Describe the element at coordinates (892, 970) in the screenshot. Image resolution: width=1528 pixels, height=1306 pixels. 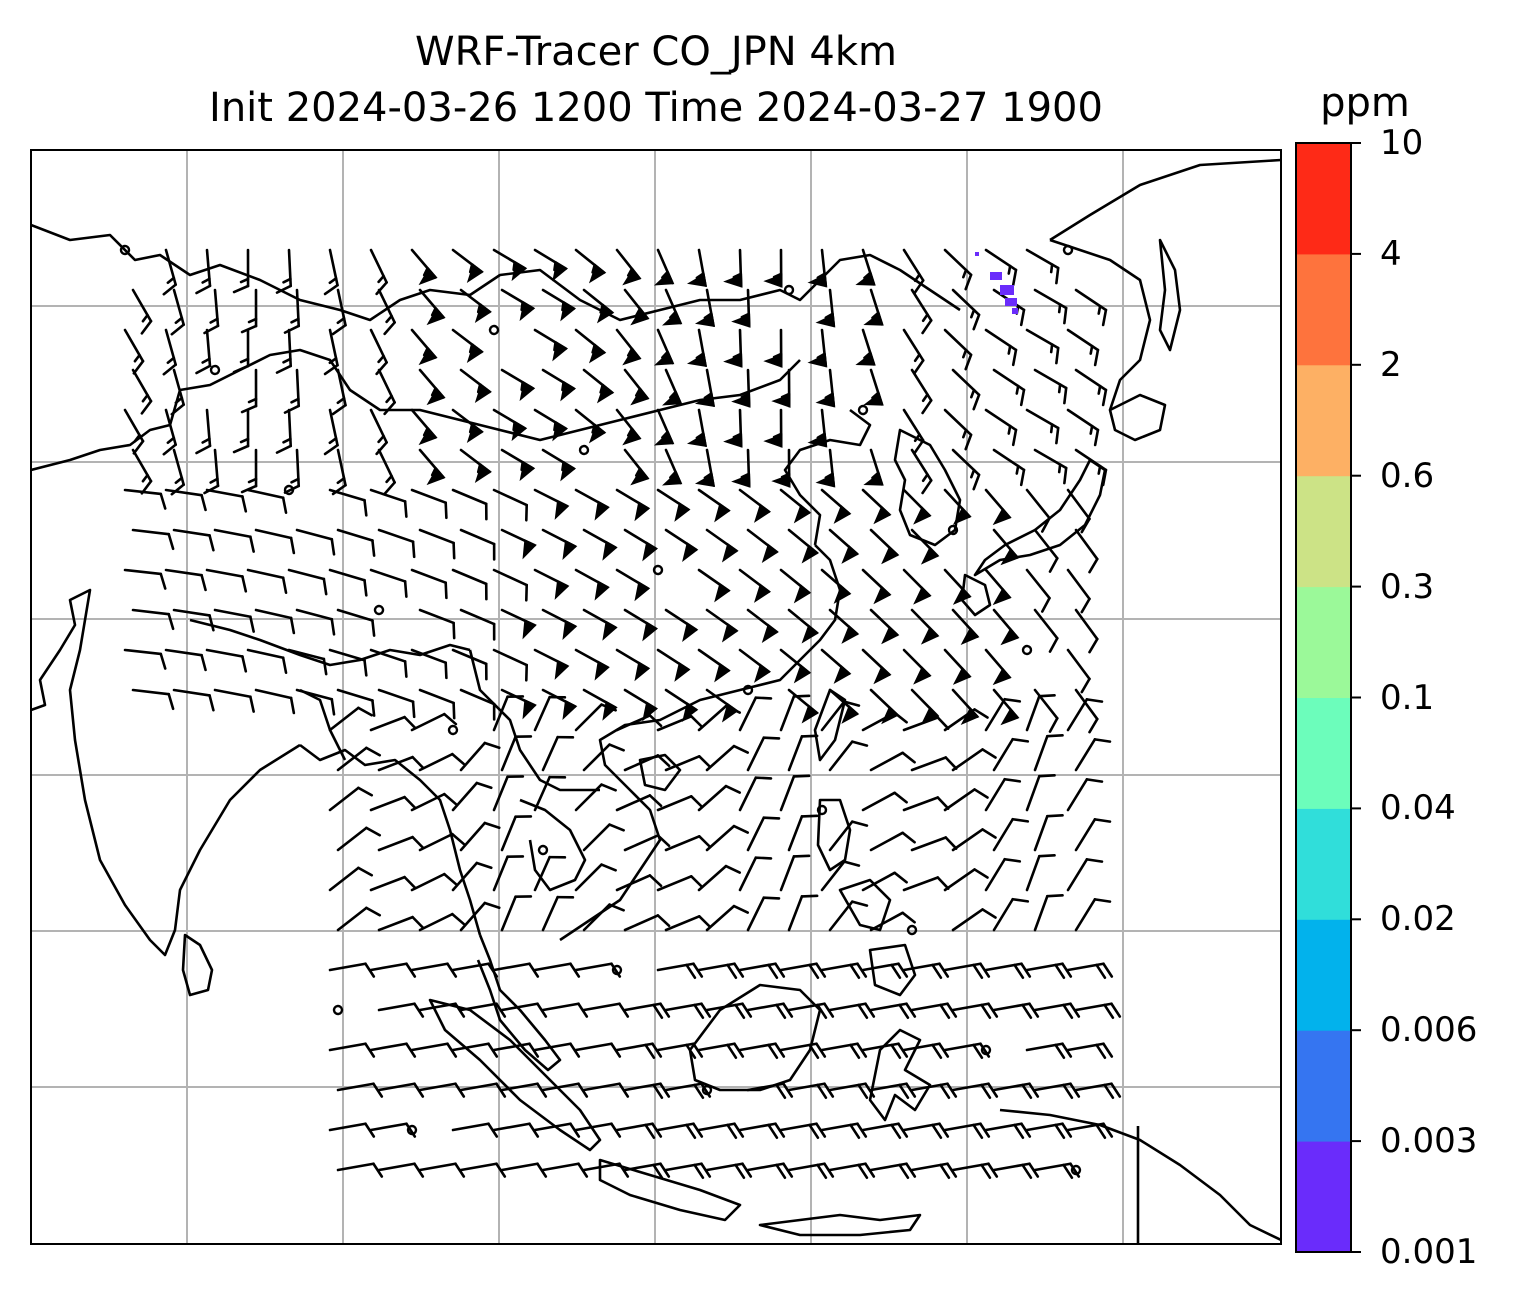
I see `coast-mindanao` at that location.